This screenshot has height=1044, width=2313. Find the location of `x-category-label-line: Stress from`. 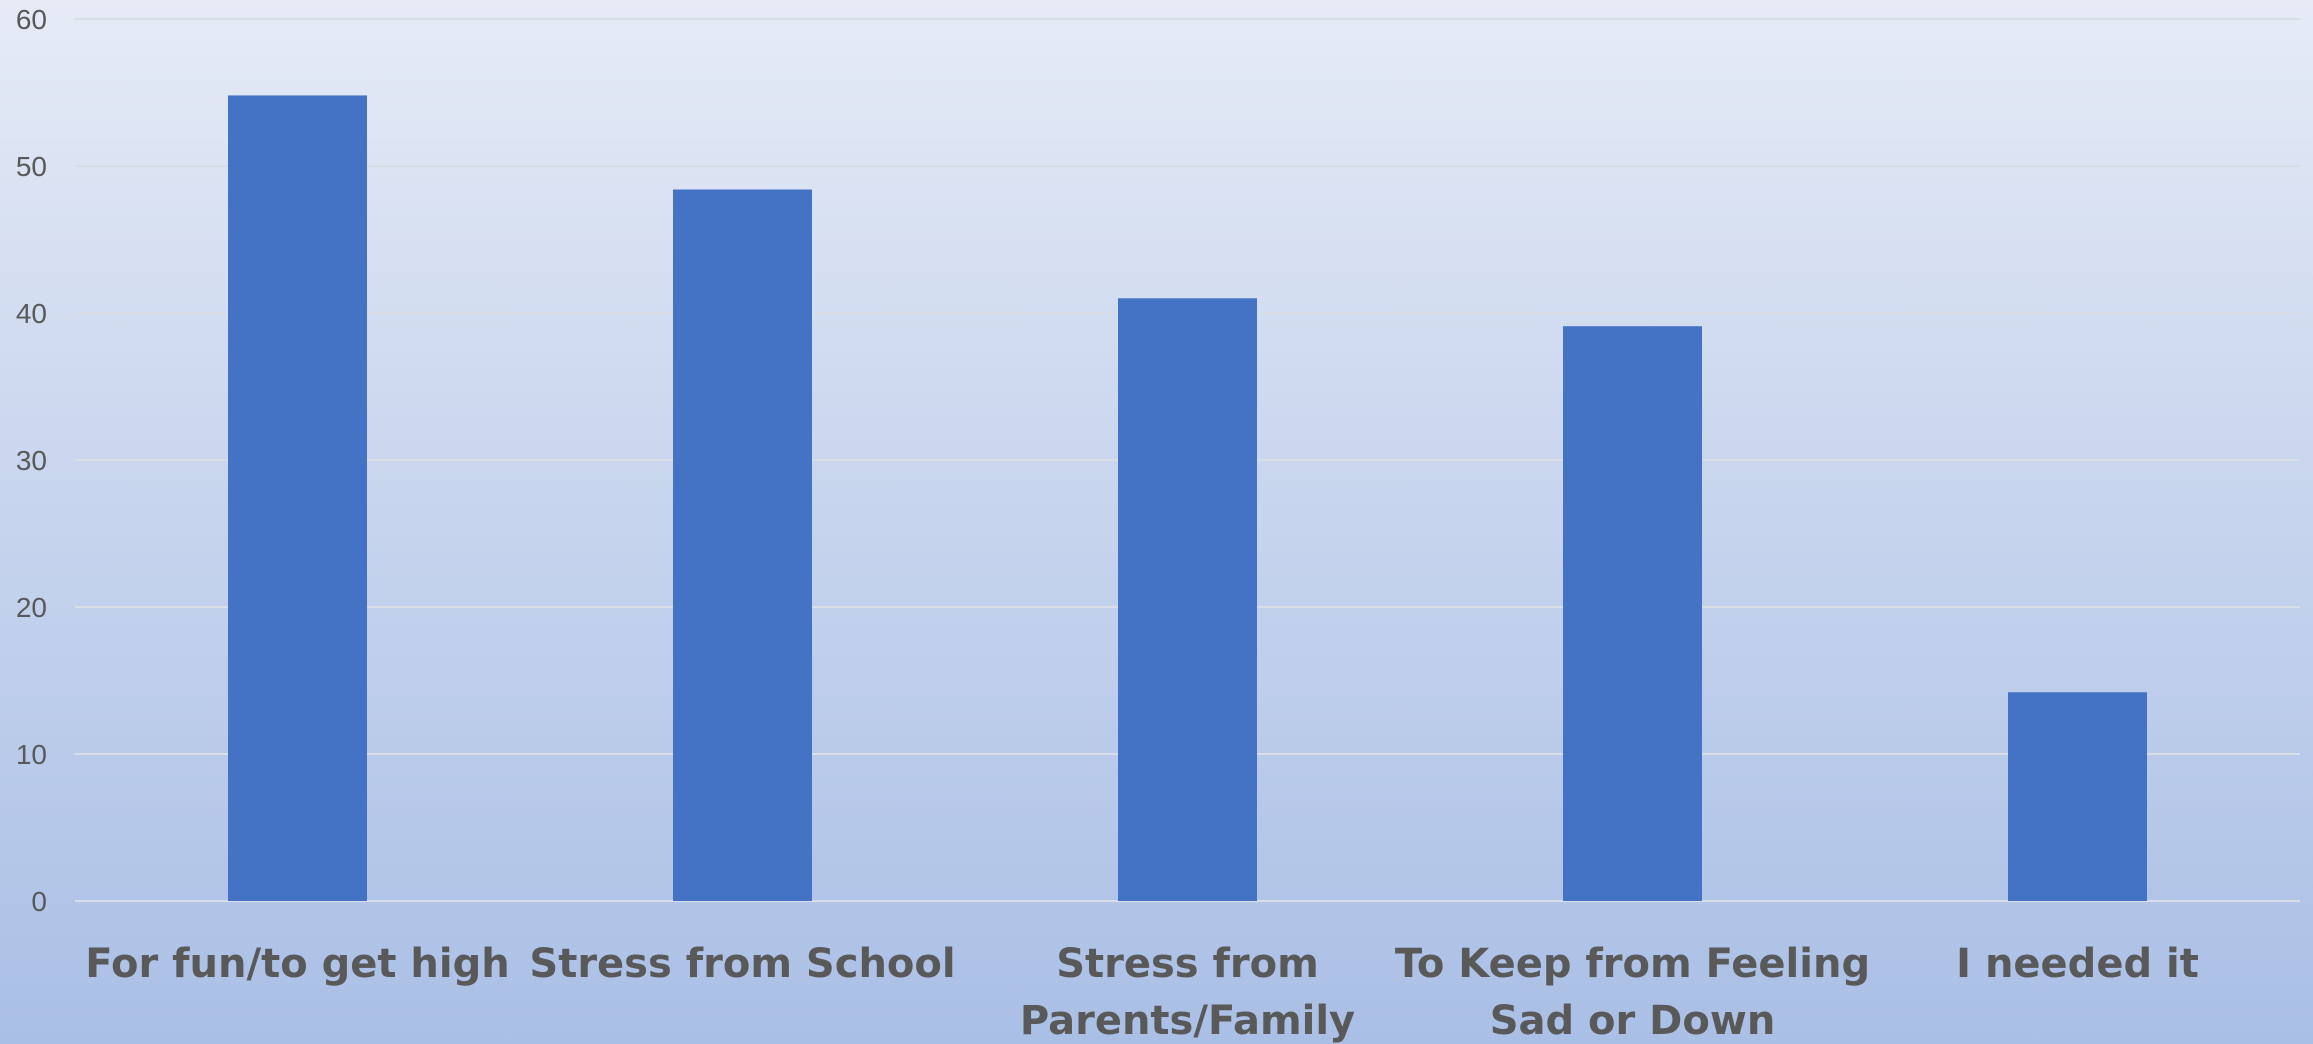

x-category-label-line: Stress from is located at coordinates (1187, 964).